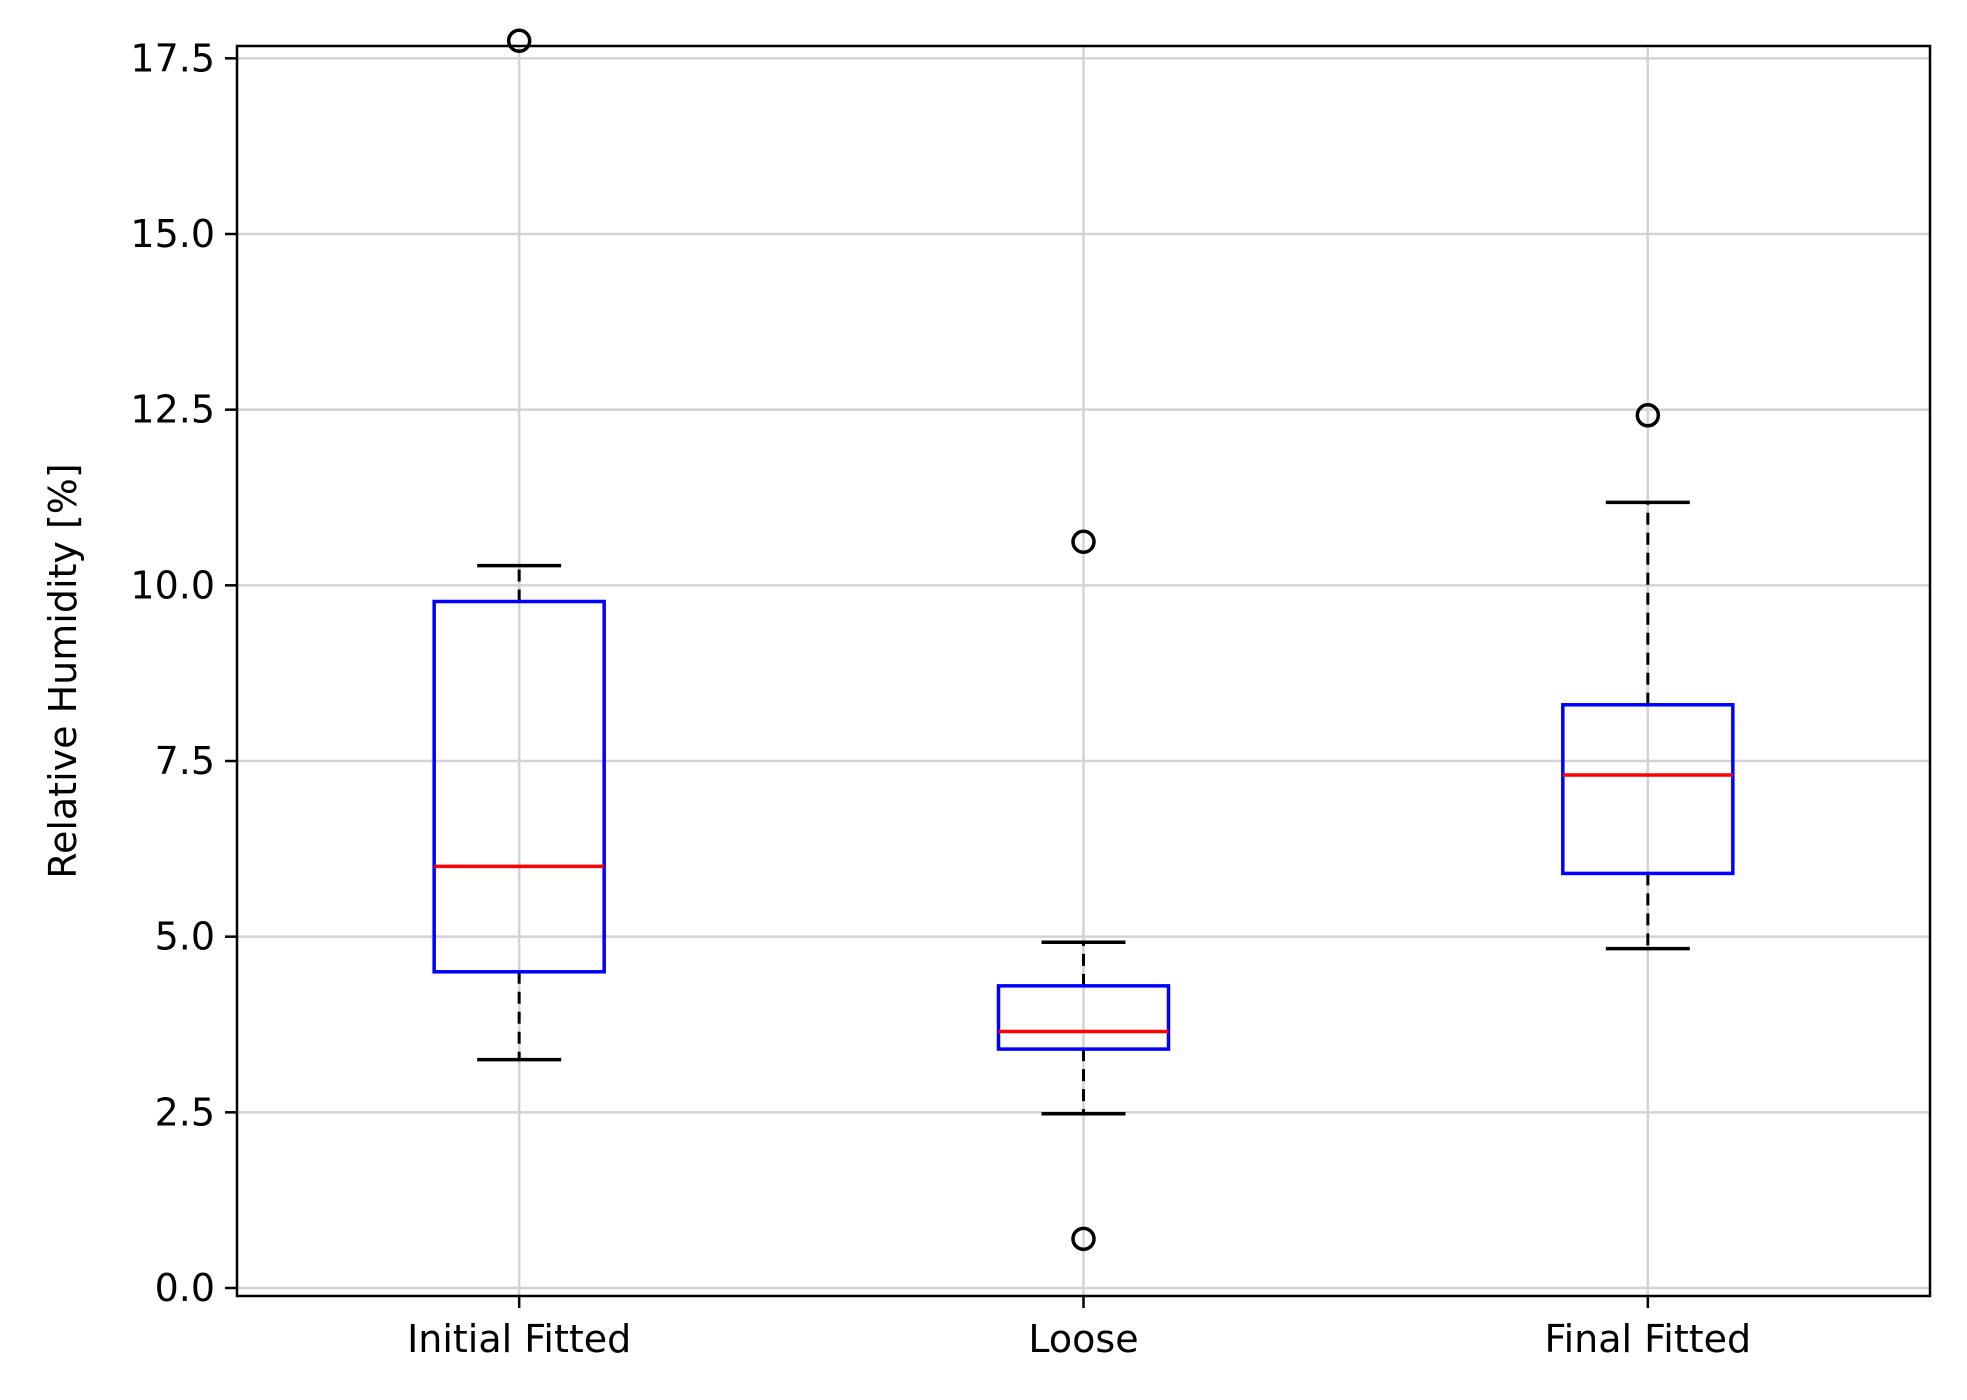 Image resolution: width=1967 pixels, height=1400 pixels. I want to click on y-axis-ticks: 0.0 2.5 5.0 7.5 10.0 12.5 15.0 17.5, so click(183, 673).